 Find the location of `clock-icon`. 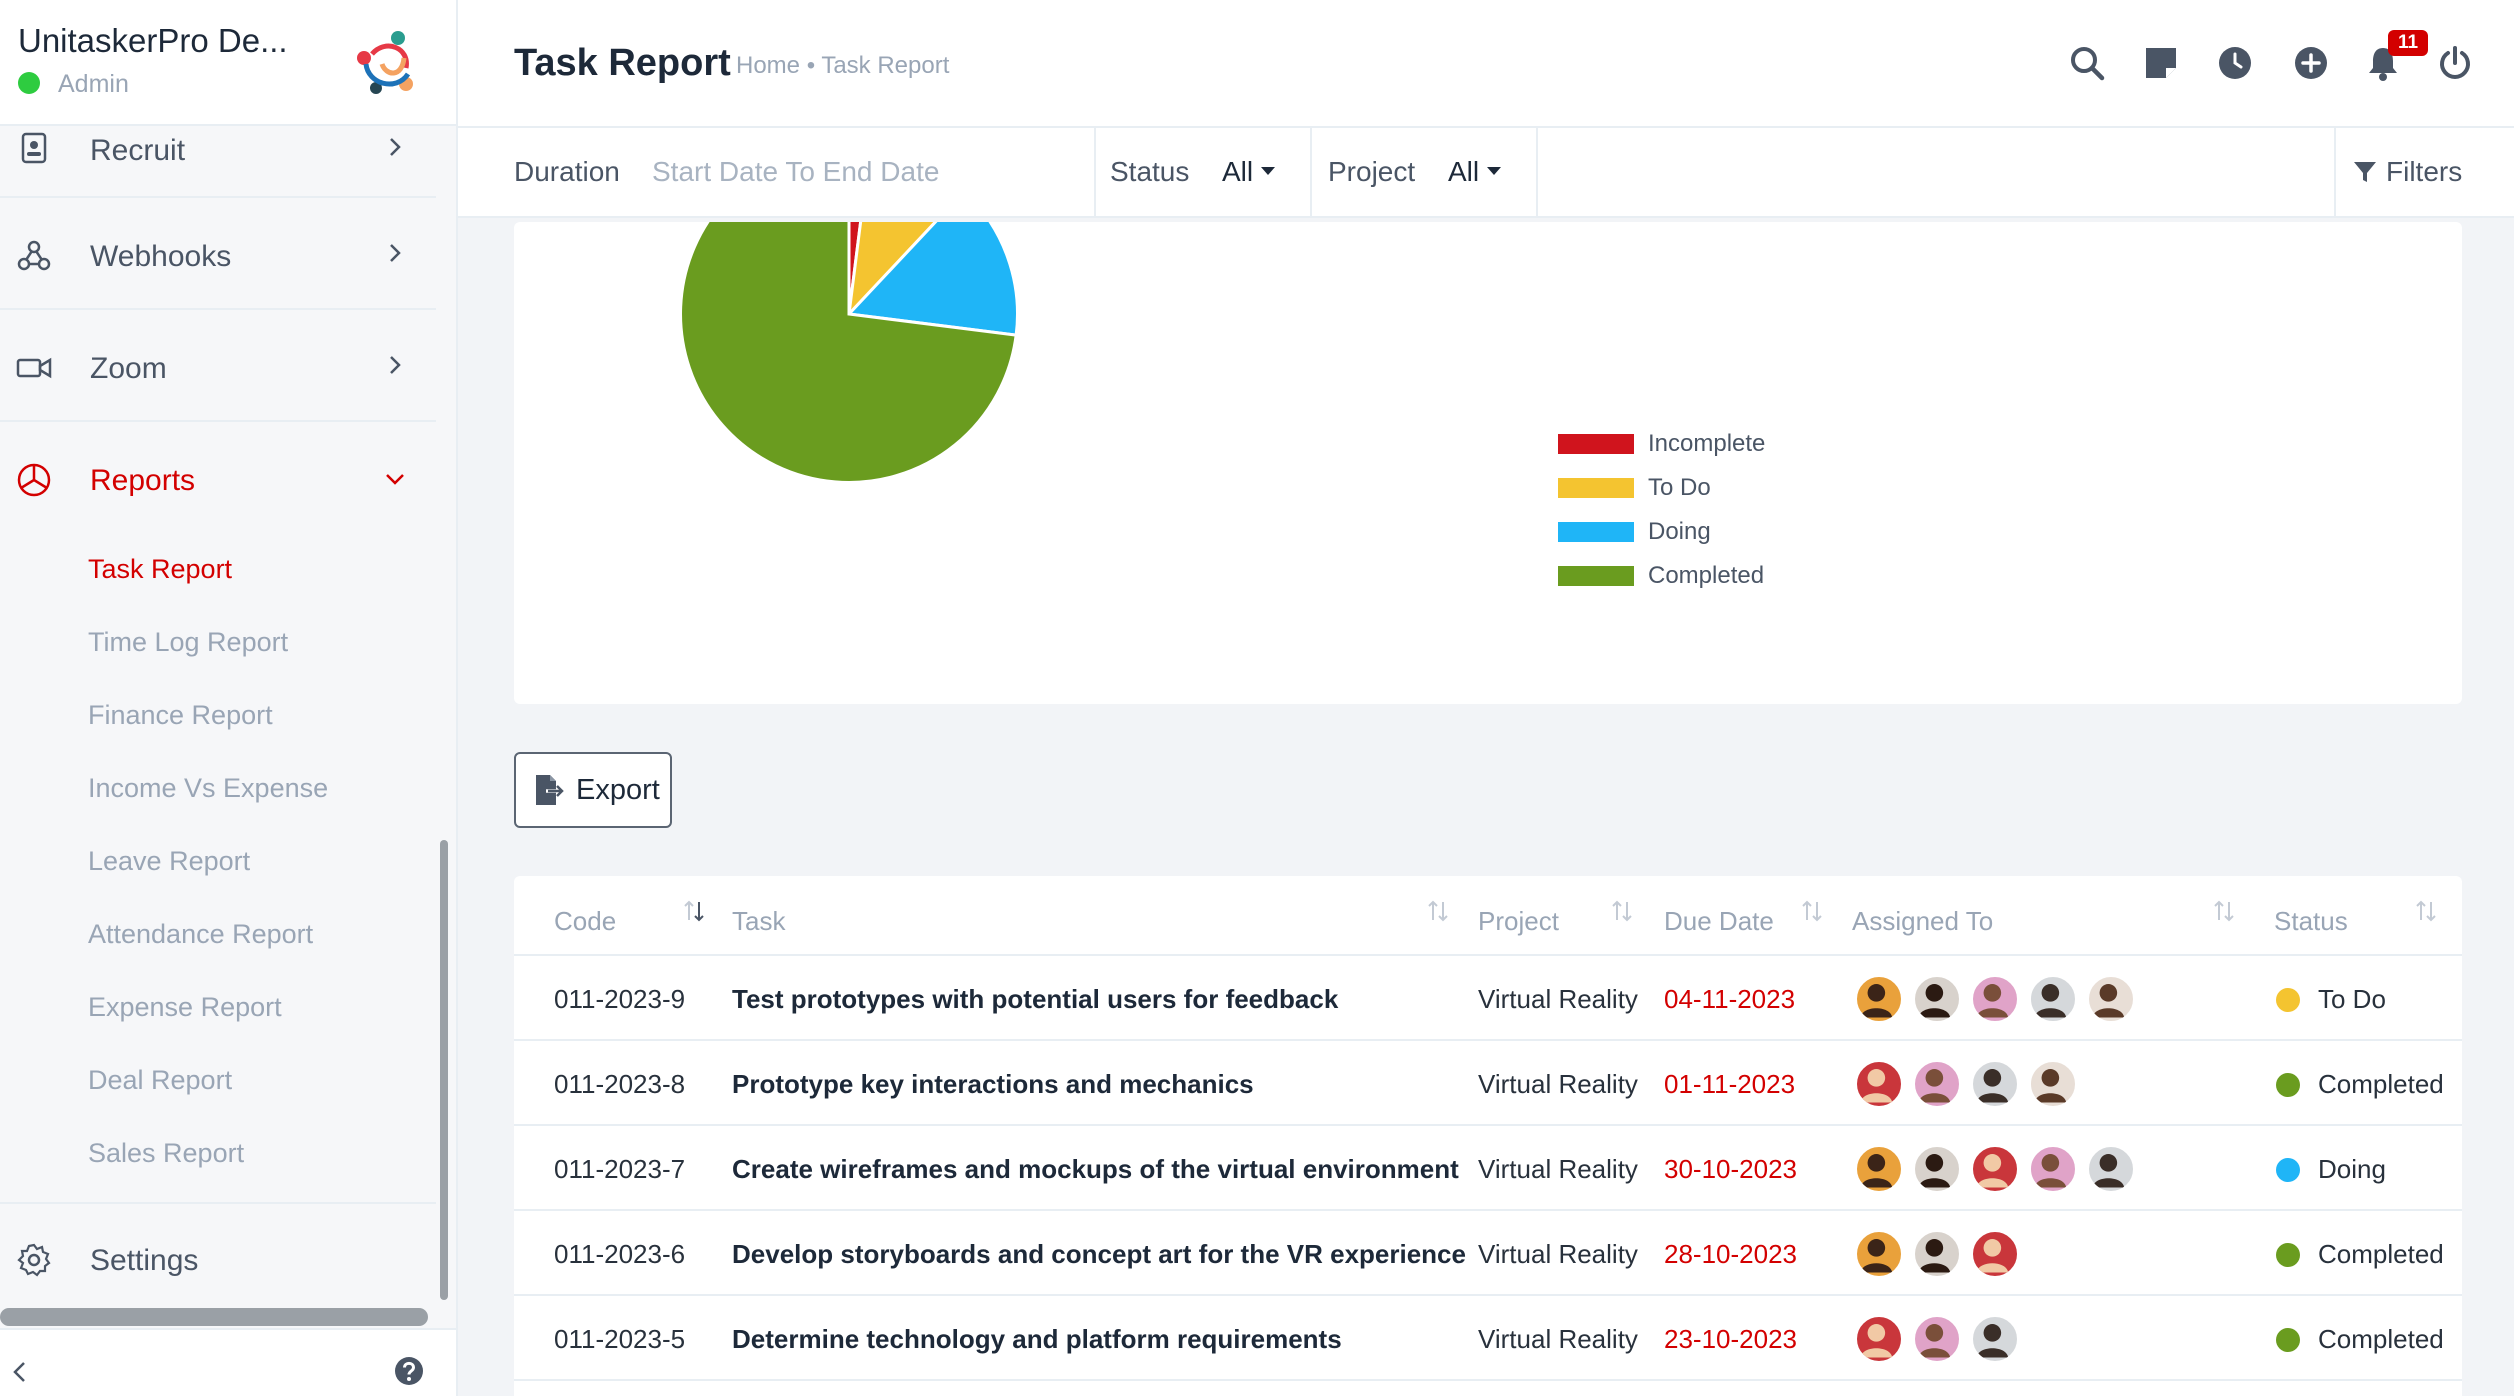

clock-icon is located at coordinates (2235, 63).